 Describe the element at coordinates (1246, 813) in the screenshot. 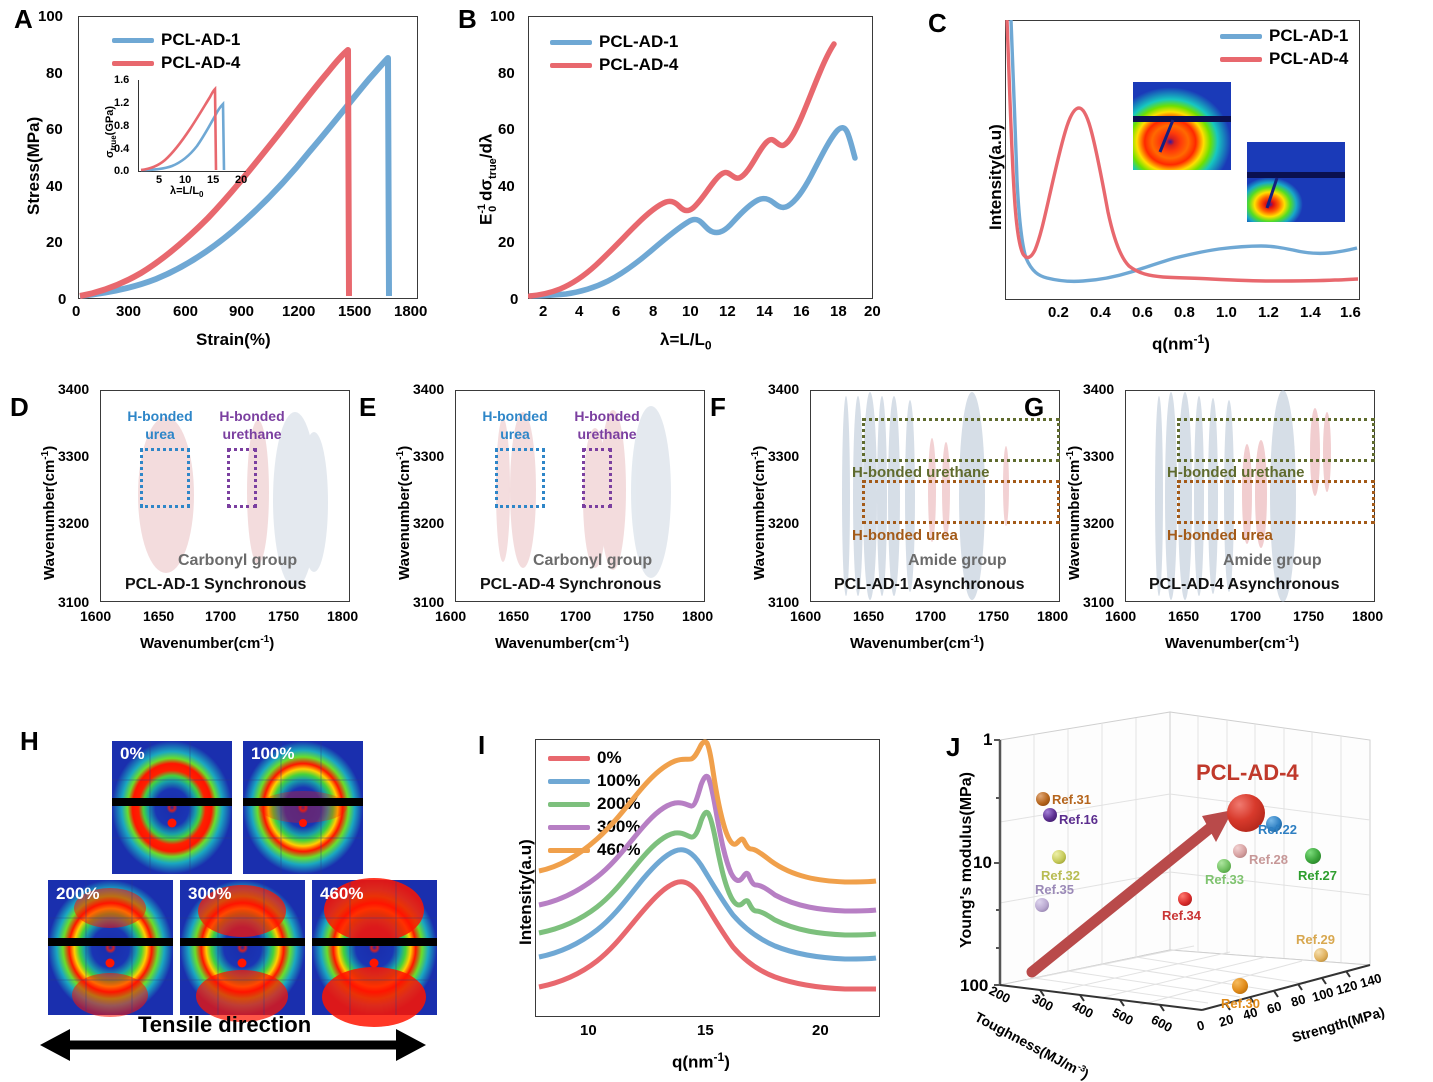

I see `panel-j-highlight-sphere` at that location.